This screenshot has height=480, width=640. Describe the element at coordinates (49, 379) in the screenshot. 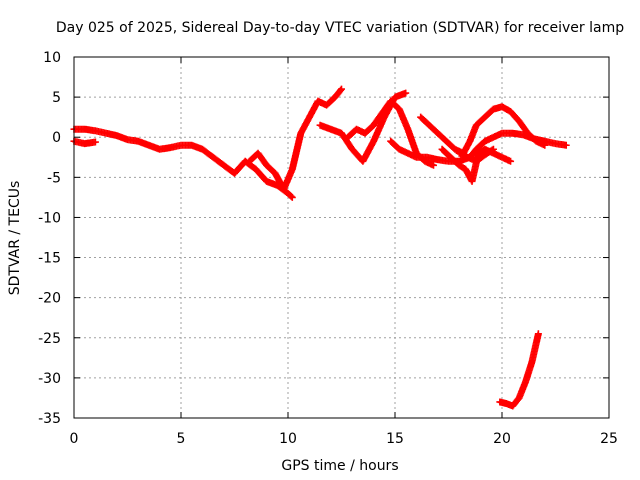

I see `y-tick-label: -30` at that location.